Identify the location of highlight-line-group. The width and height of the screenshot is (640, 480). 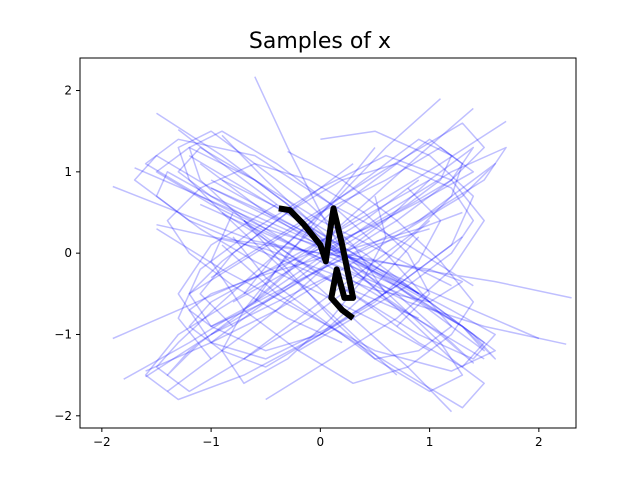
(317, 263).